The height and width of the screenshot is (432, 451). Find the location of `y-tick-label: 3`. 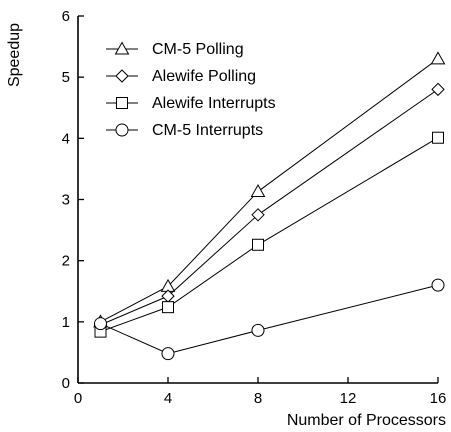

y-tick-label: 3 is located at coordinates (66, 200).